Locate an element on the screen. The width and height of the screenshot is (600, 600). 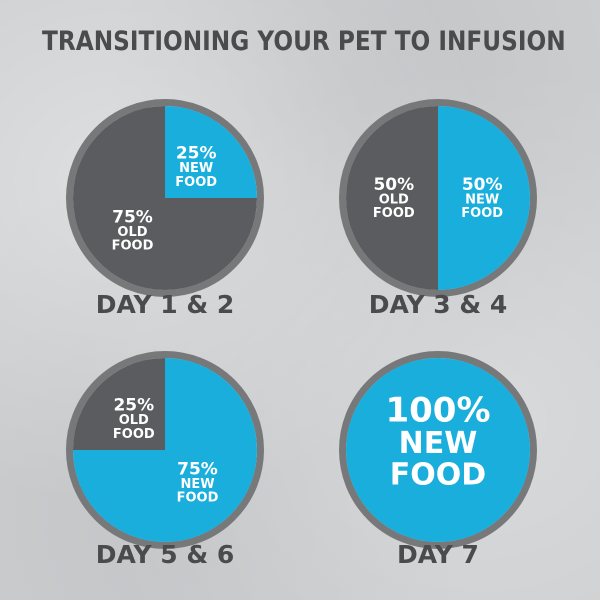
day-caption: DAY 3 & 4 is located at coordinates (438, 304).